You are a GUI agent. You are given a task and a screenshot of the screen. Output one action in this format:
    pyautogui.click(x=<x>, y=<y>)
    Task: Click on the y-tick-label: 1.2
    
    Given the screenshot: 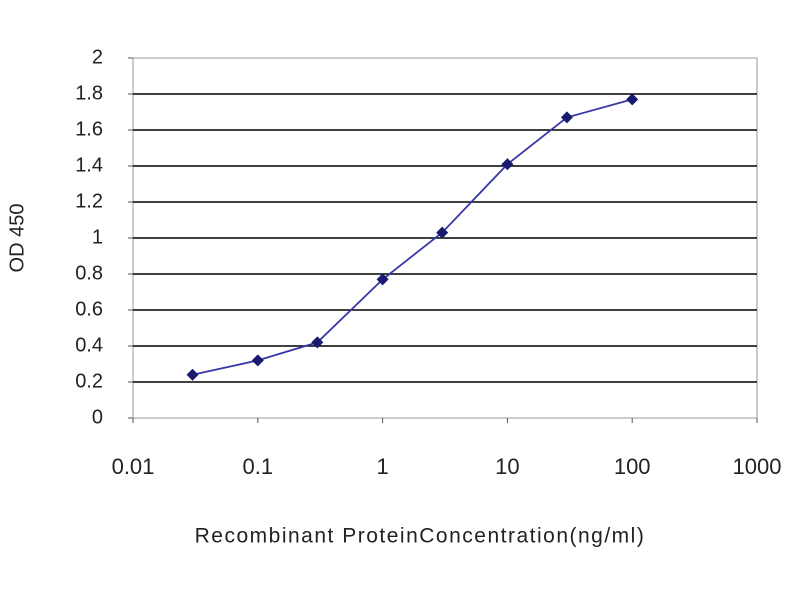 What is the action you would take?
    pyautogui.click(x=89, y=201)
    